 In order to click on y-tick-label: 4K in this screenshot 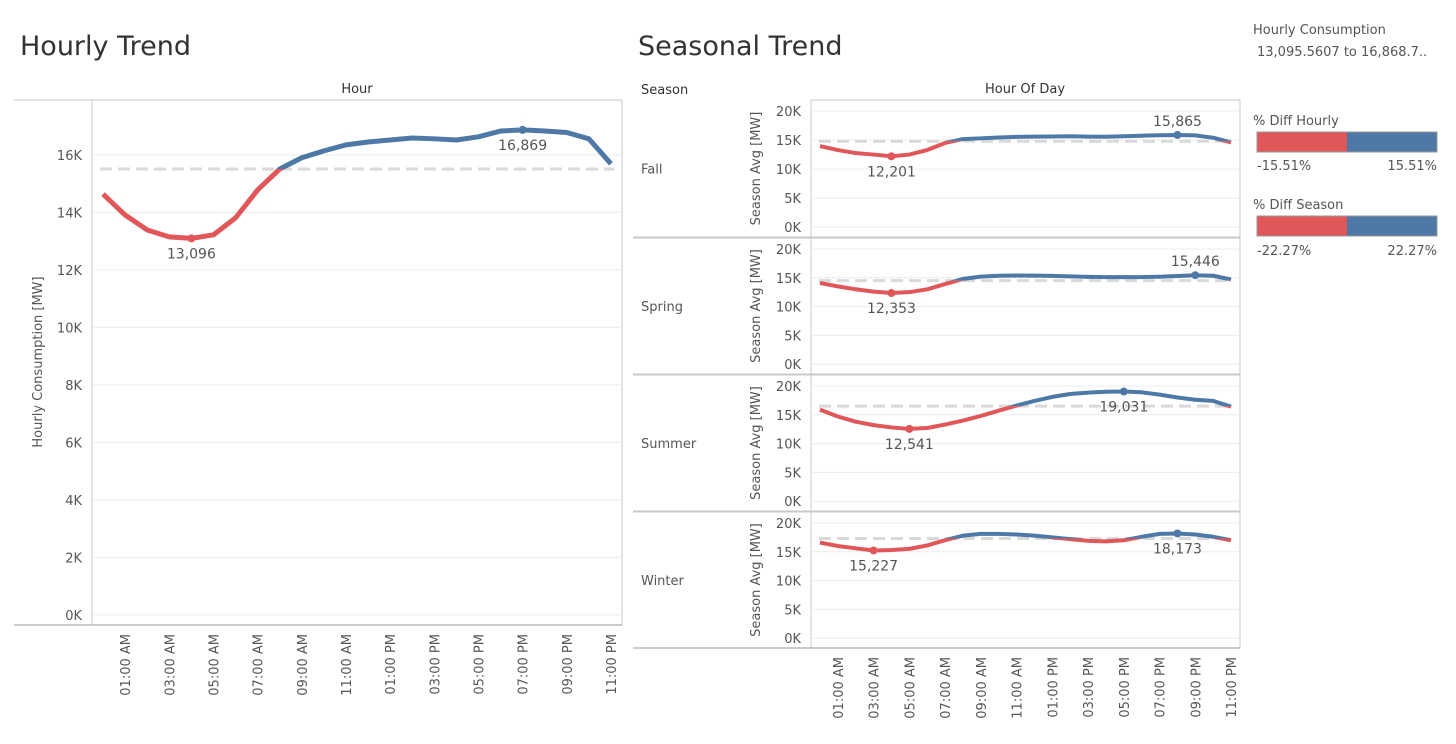, I will do `click(73, 501)`.